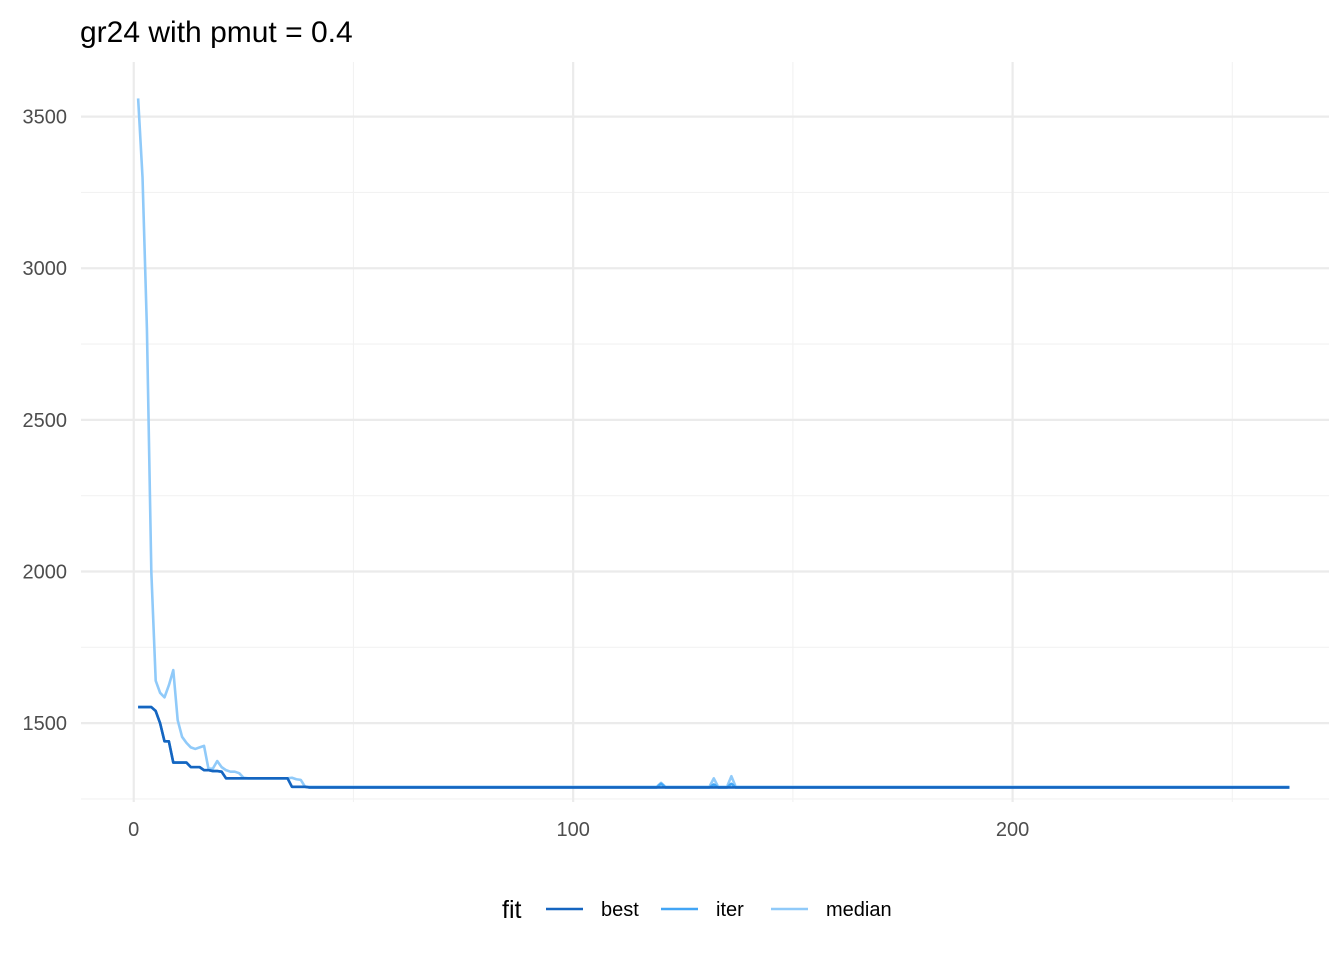 This screenshot has width=1344, height=960. What do you see at coordinates (859, 910) in the screenshot?
I see `legend-label-median: median` at bounding box center [859, 910].